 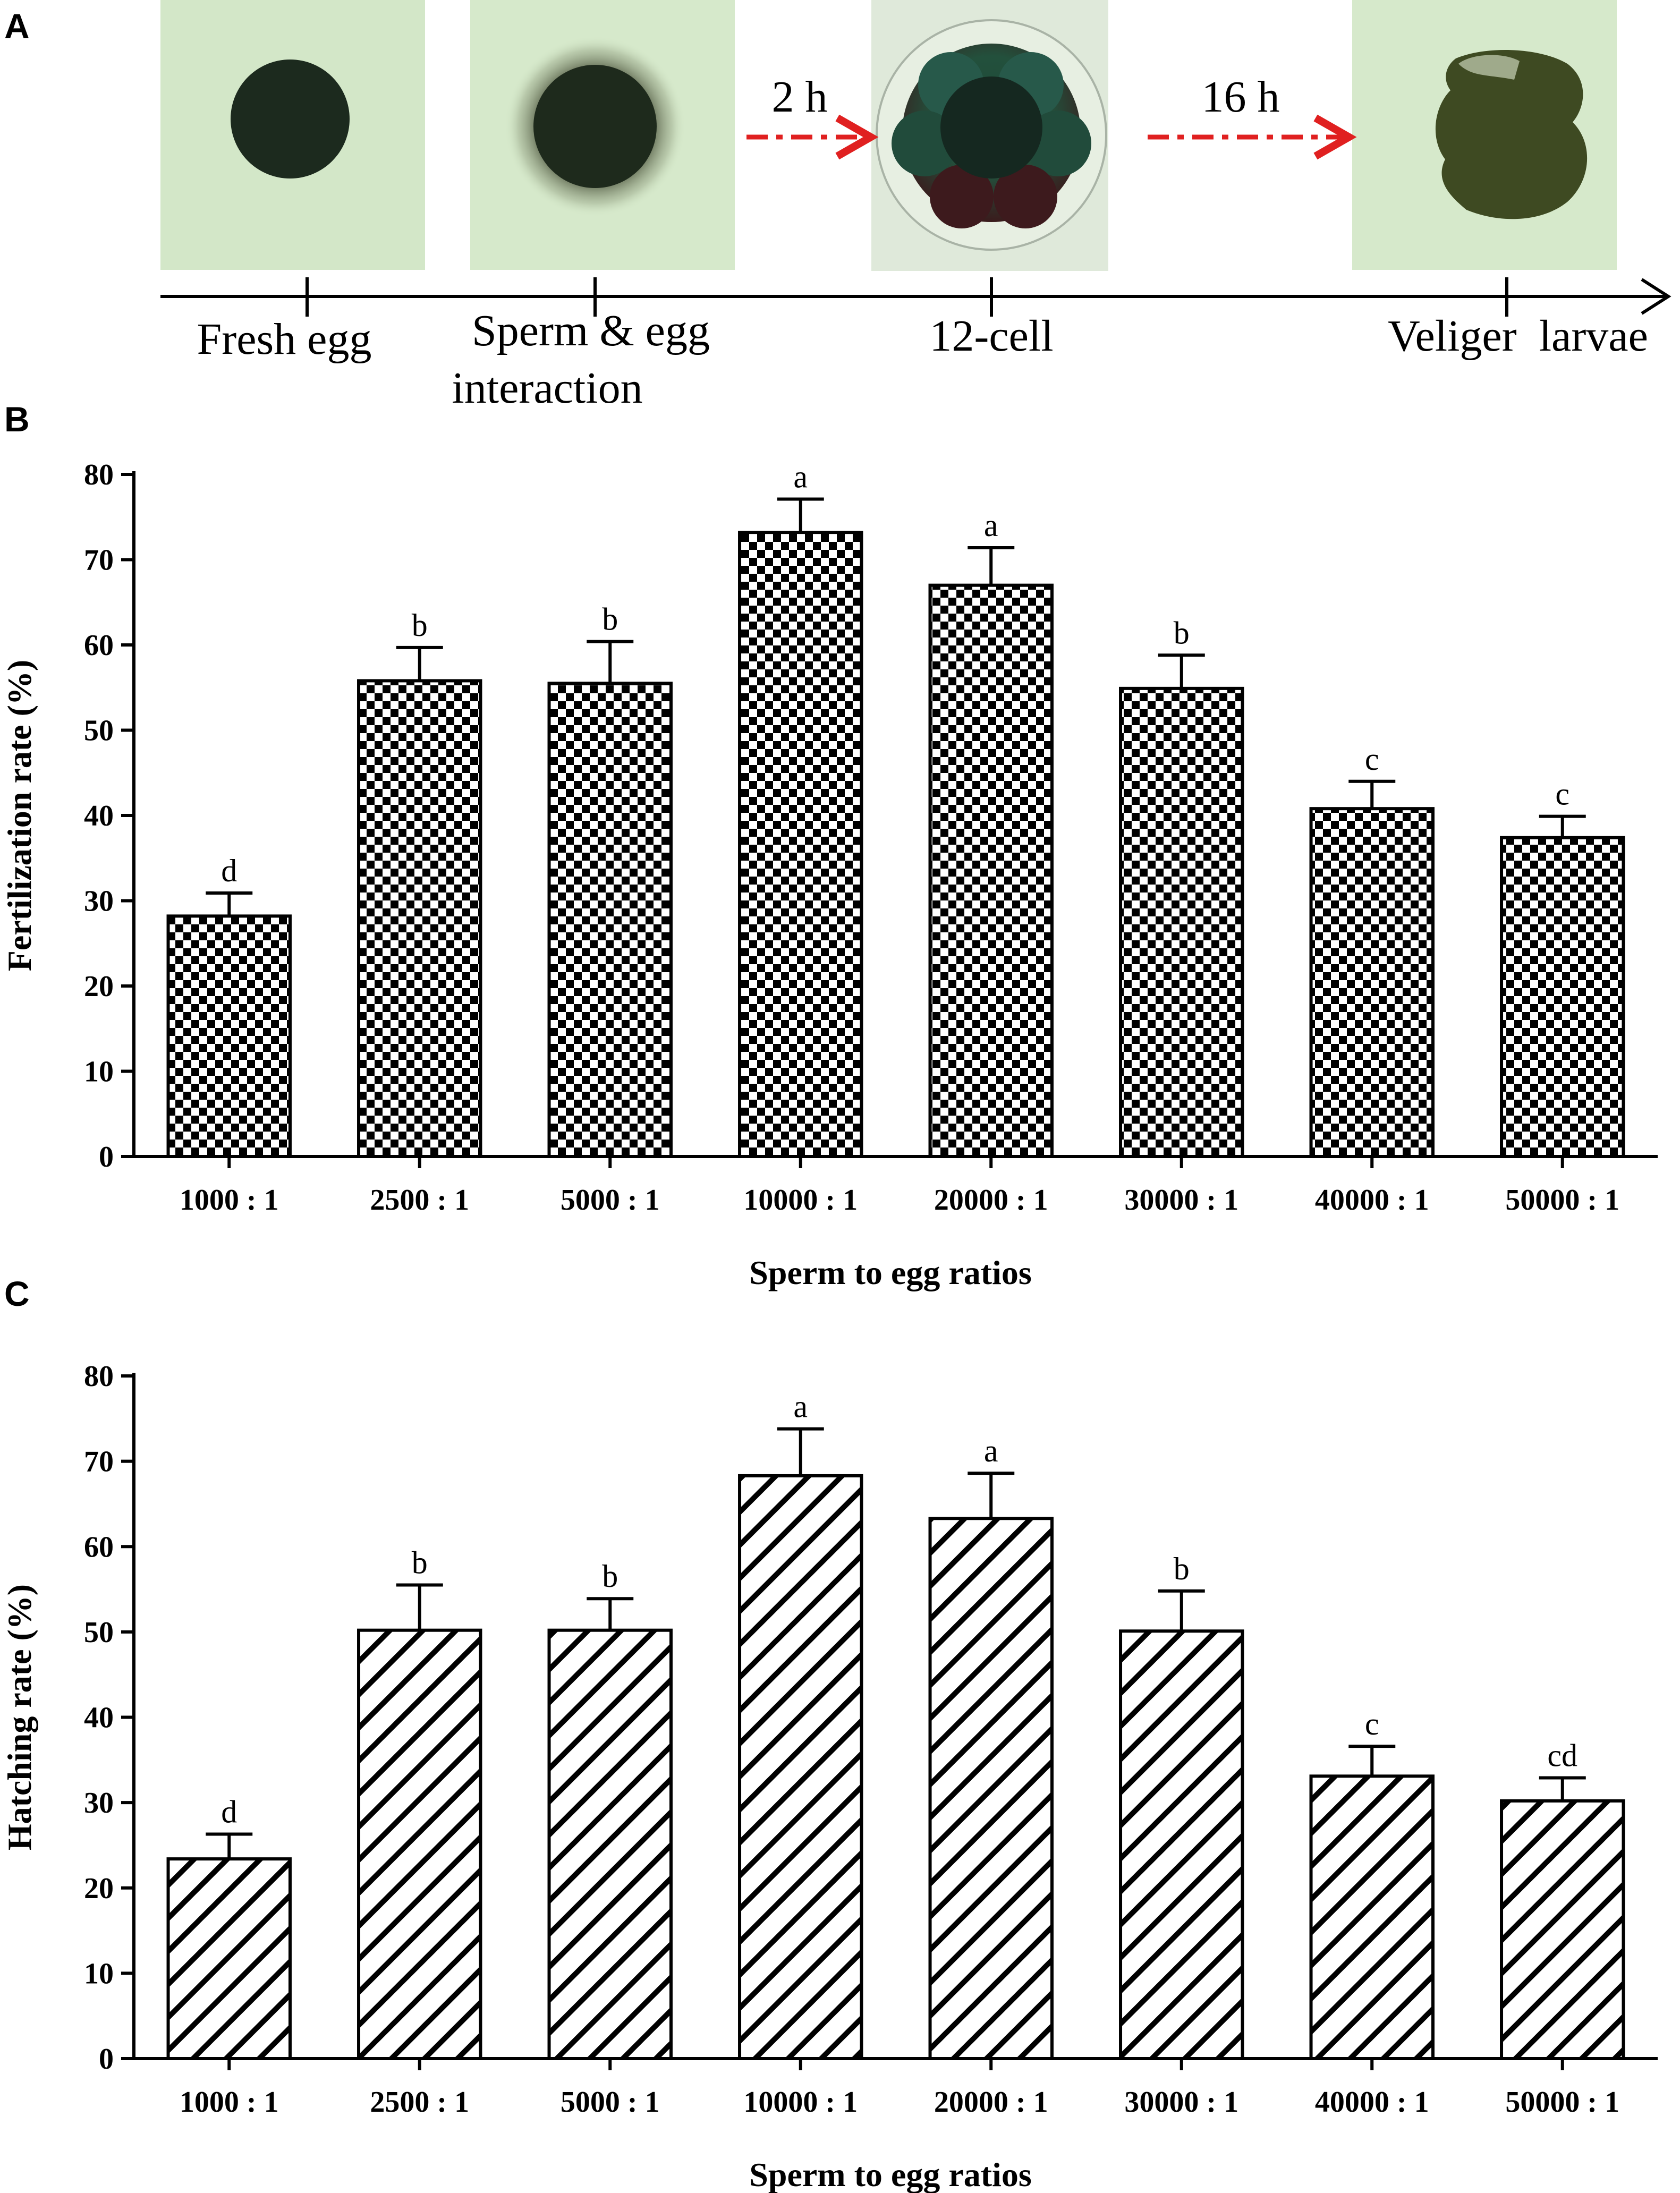 What do you see at coordinates (1656, 296) in the screenshot?
I see `timeline-arrowhead` at bounding box center [1656, 296].